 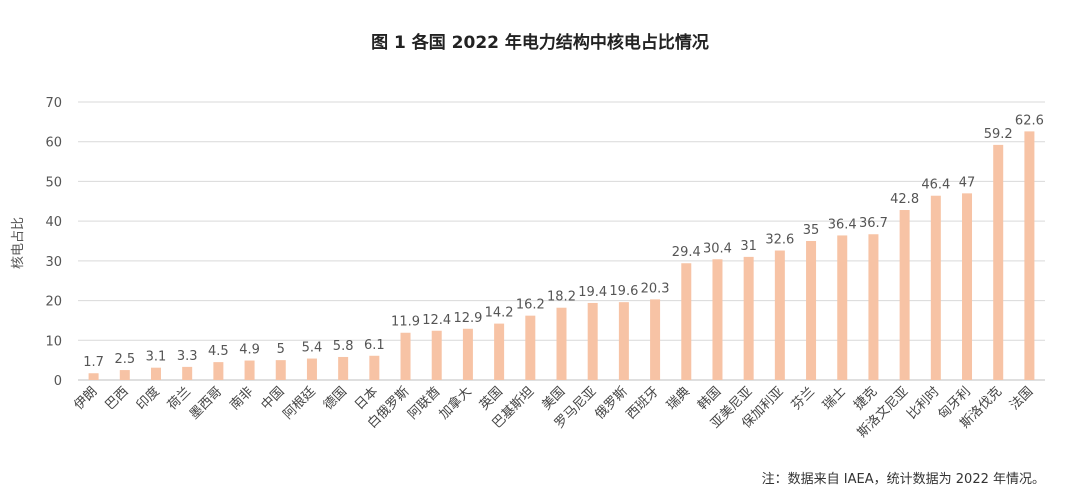 I want to click on x-tick-label: 巴西, so click(x=117, y=398).